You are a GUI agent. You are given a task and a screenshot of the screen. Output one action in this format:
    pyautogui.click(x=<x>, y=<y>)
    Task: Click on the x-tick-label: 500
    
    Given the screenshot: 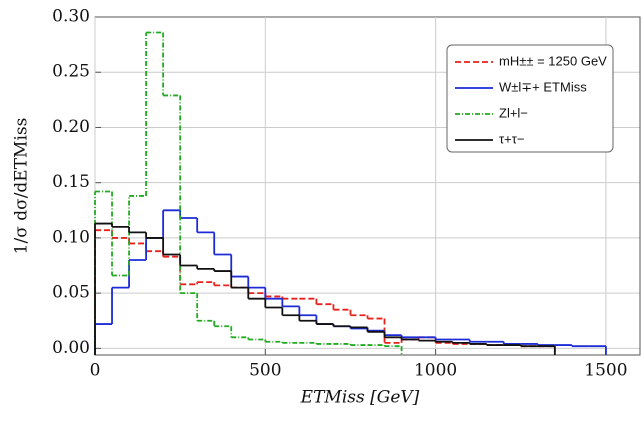 What is the action you would take?
    pyautogui.click(x=265, y=371)
    